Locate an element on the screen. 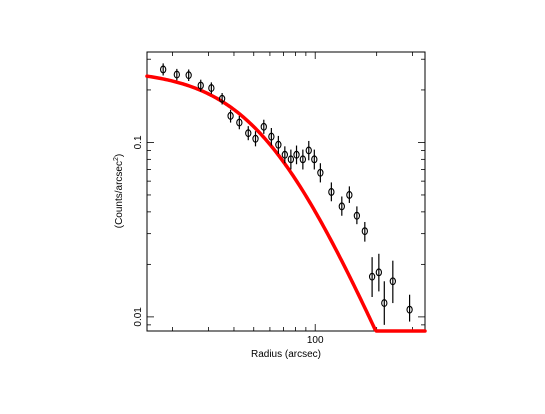 This screenshot has height=414, width=545. x-tick-label: 100 is located at coordinates (315, 340).